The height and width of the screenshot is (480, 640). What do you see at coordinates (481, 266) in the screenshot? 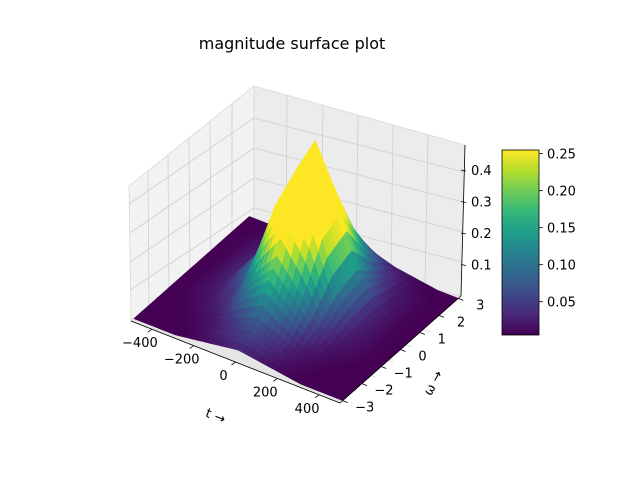
I see `z-tick-label: 0.1` at bounding box center [481, 266].